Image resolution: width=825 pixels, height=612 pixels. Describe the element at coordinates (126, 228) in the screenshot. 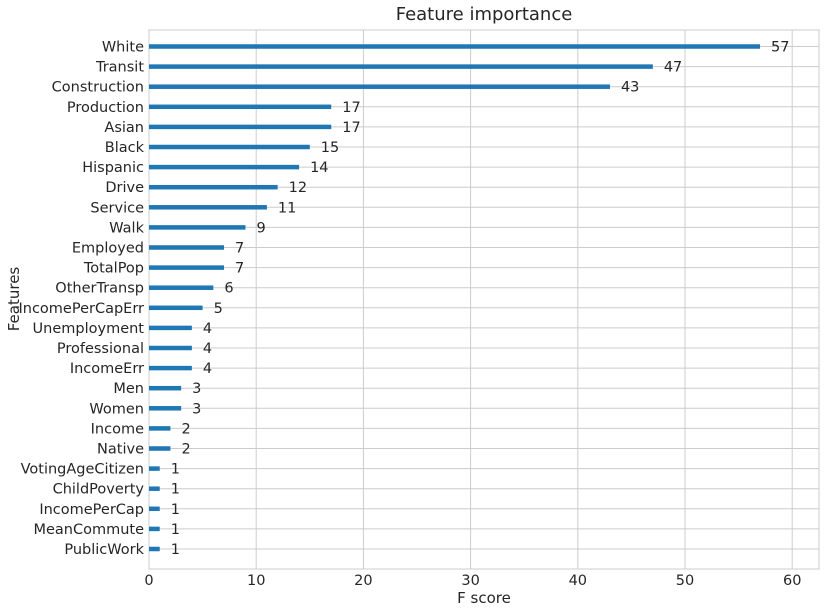

I see `y-tick-label: Walk` at that location.